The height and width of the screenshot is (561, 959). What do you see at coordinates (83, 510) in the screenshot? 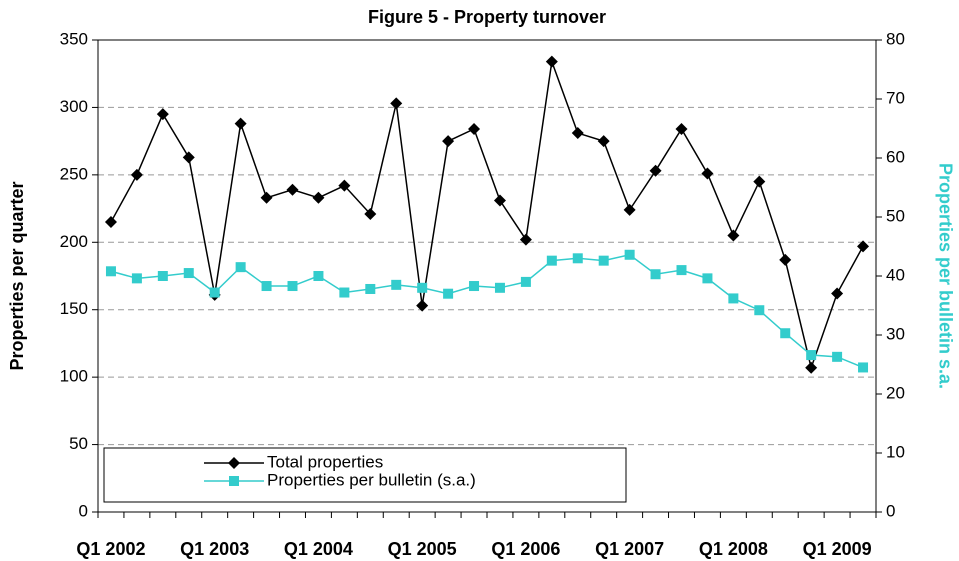
I see `y-tick-label: 0` at bounding box center [83, 510].